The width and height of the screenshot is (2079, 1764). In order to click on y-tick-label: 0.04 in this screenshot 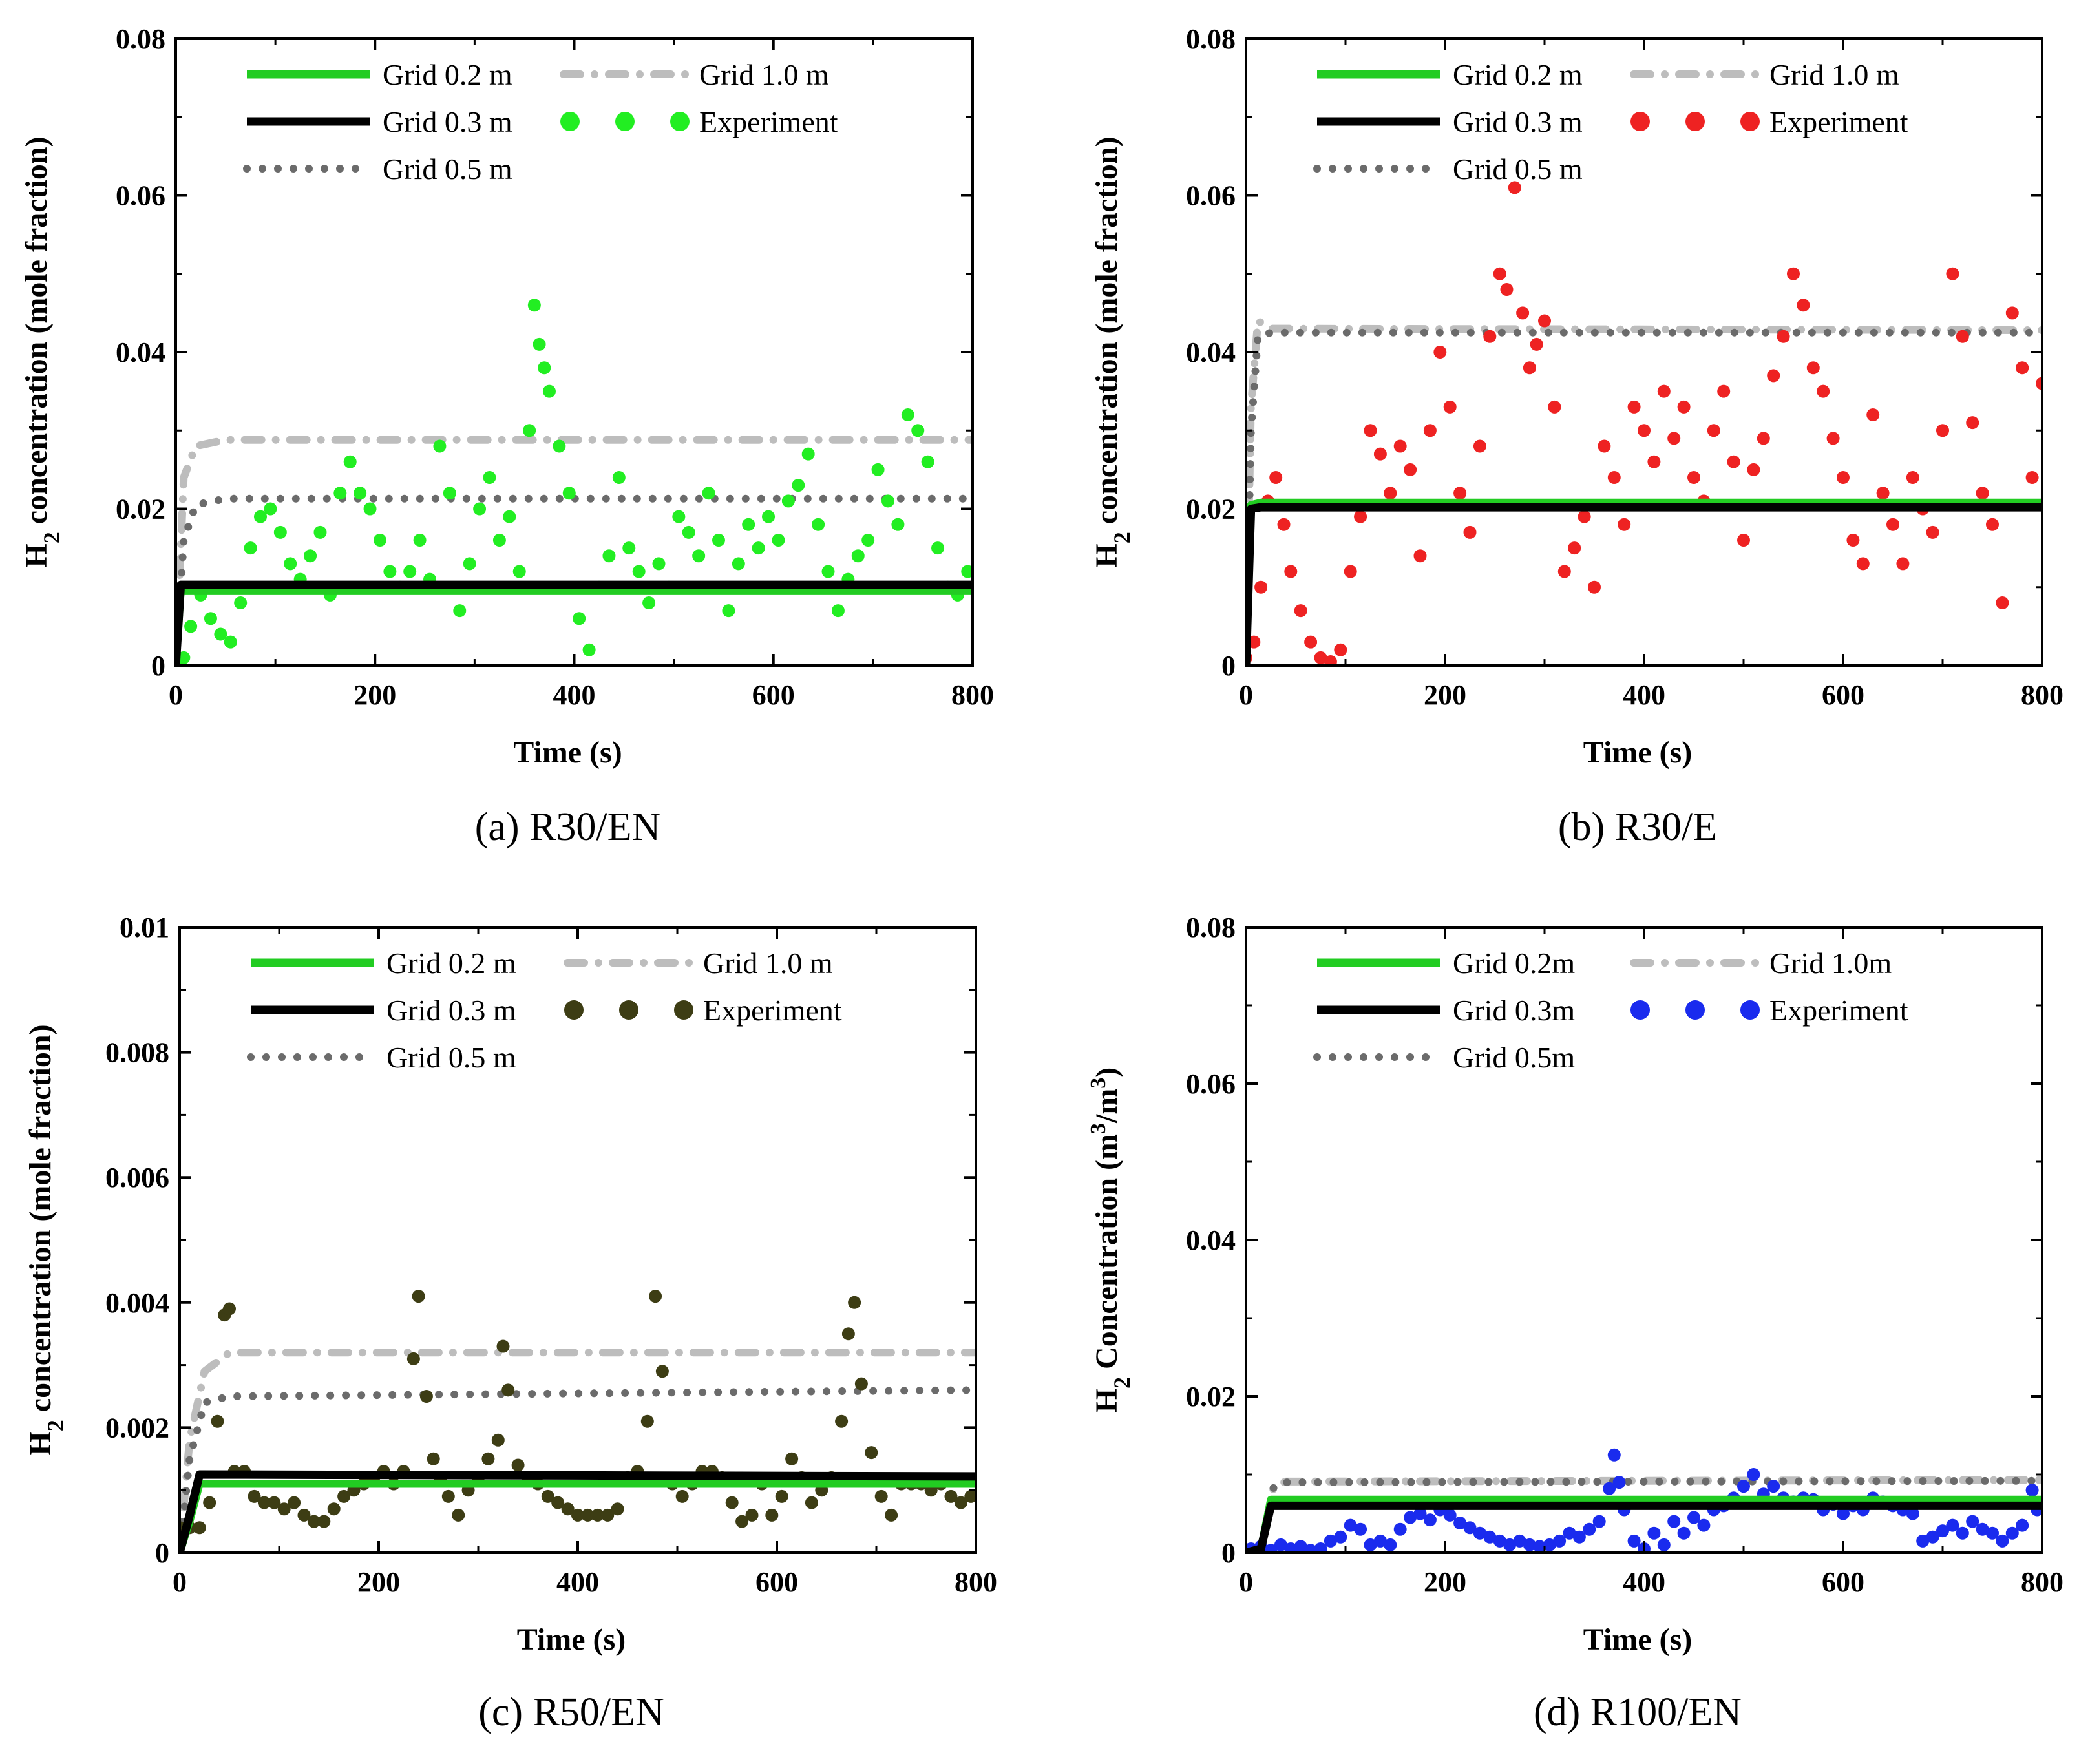, I will do `click(140, 353)`.